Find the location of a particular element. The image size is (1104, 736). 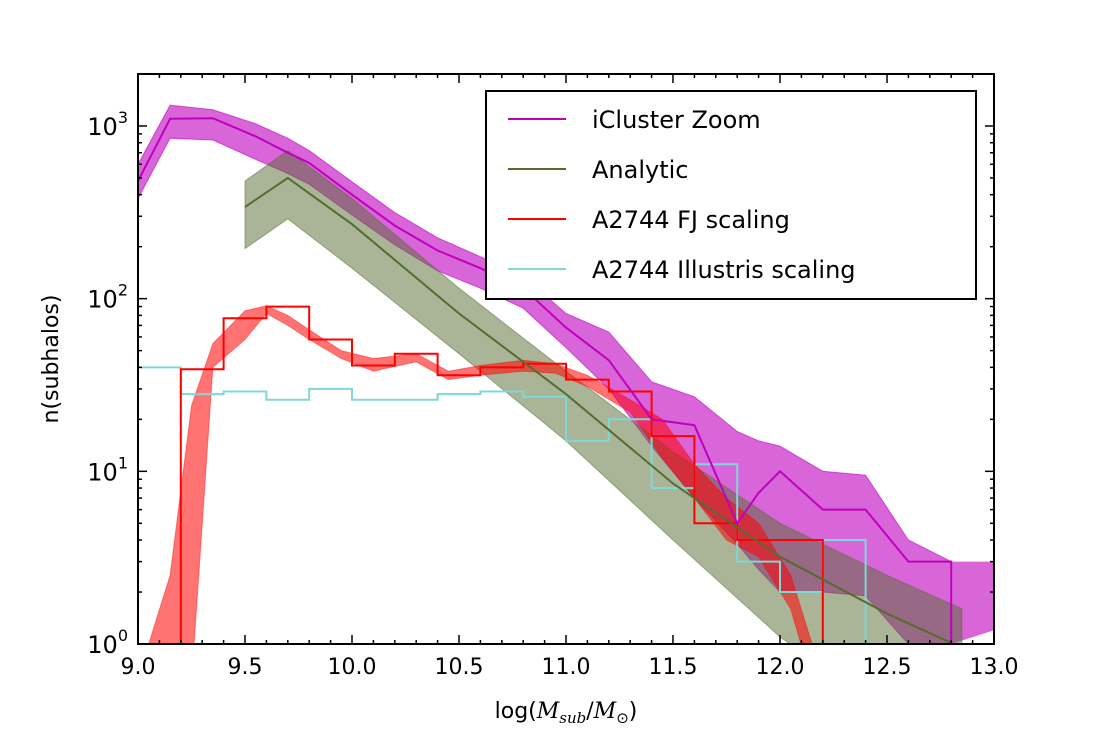

y-axis-label: n(subhalos) is located at coordinates (51, 359).